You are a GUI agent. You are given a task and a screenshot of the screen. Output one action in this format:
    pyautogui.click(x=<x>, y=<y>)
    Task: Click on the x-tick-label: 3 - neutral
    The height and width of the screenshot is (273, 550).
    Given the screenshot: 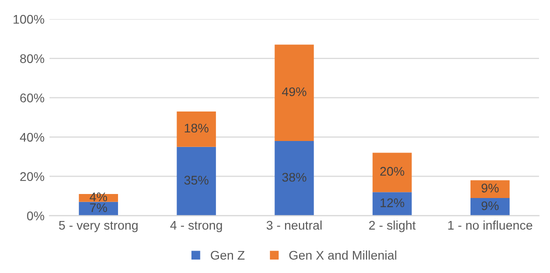 What is the action you would take?
    pyautogui.click(x=294, y=225)
    